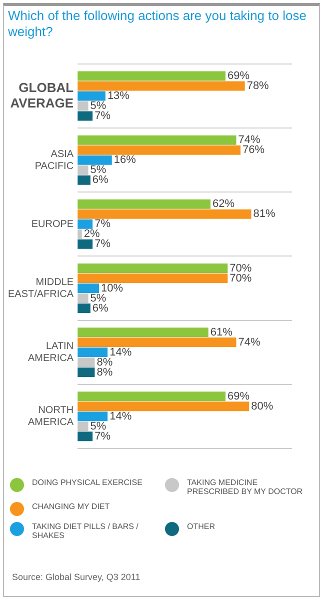 The height and width of the screenshot is (598, 323). What do you see at coordinates (41, 288) in the screenshot?
I see `y-tick-label: MIDDLE EAST/AFRICA` at bounding box center [41, 288].